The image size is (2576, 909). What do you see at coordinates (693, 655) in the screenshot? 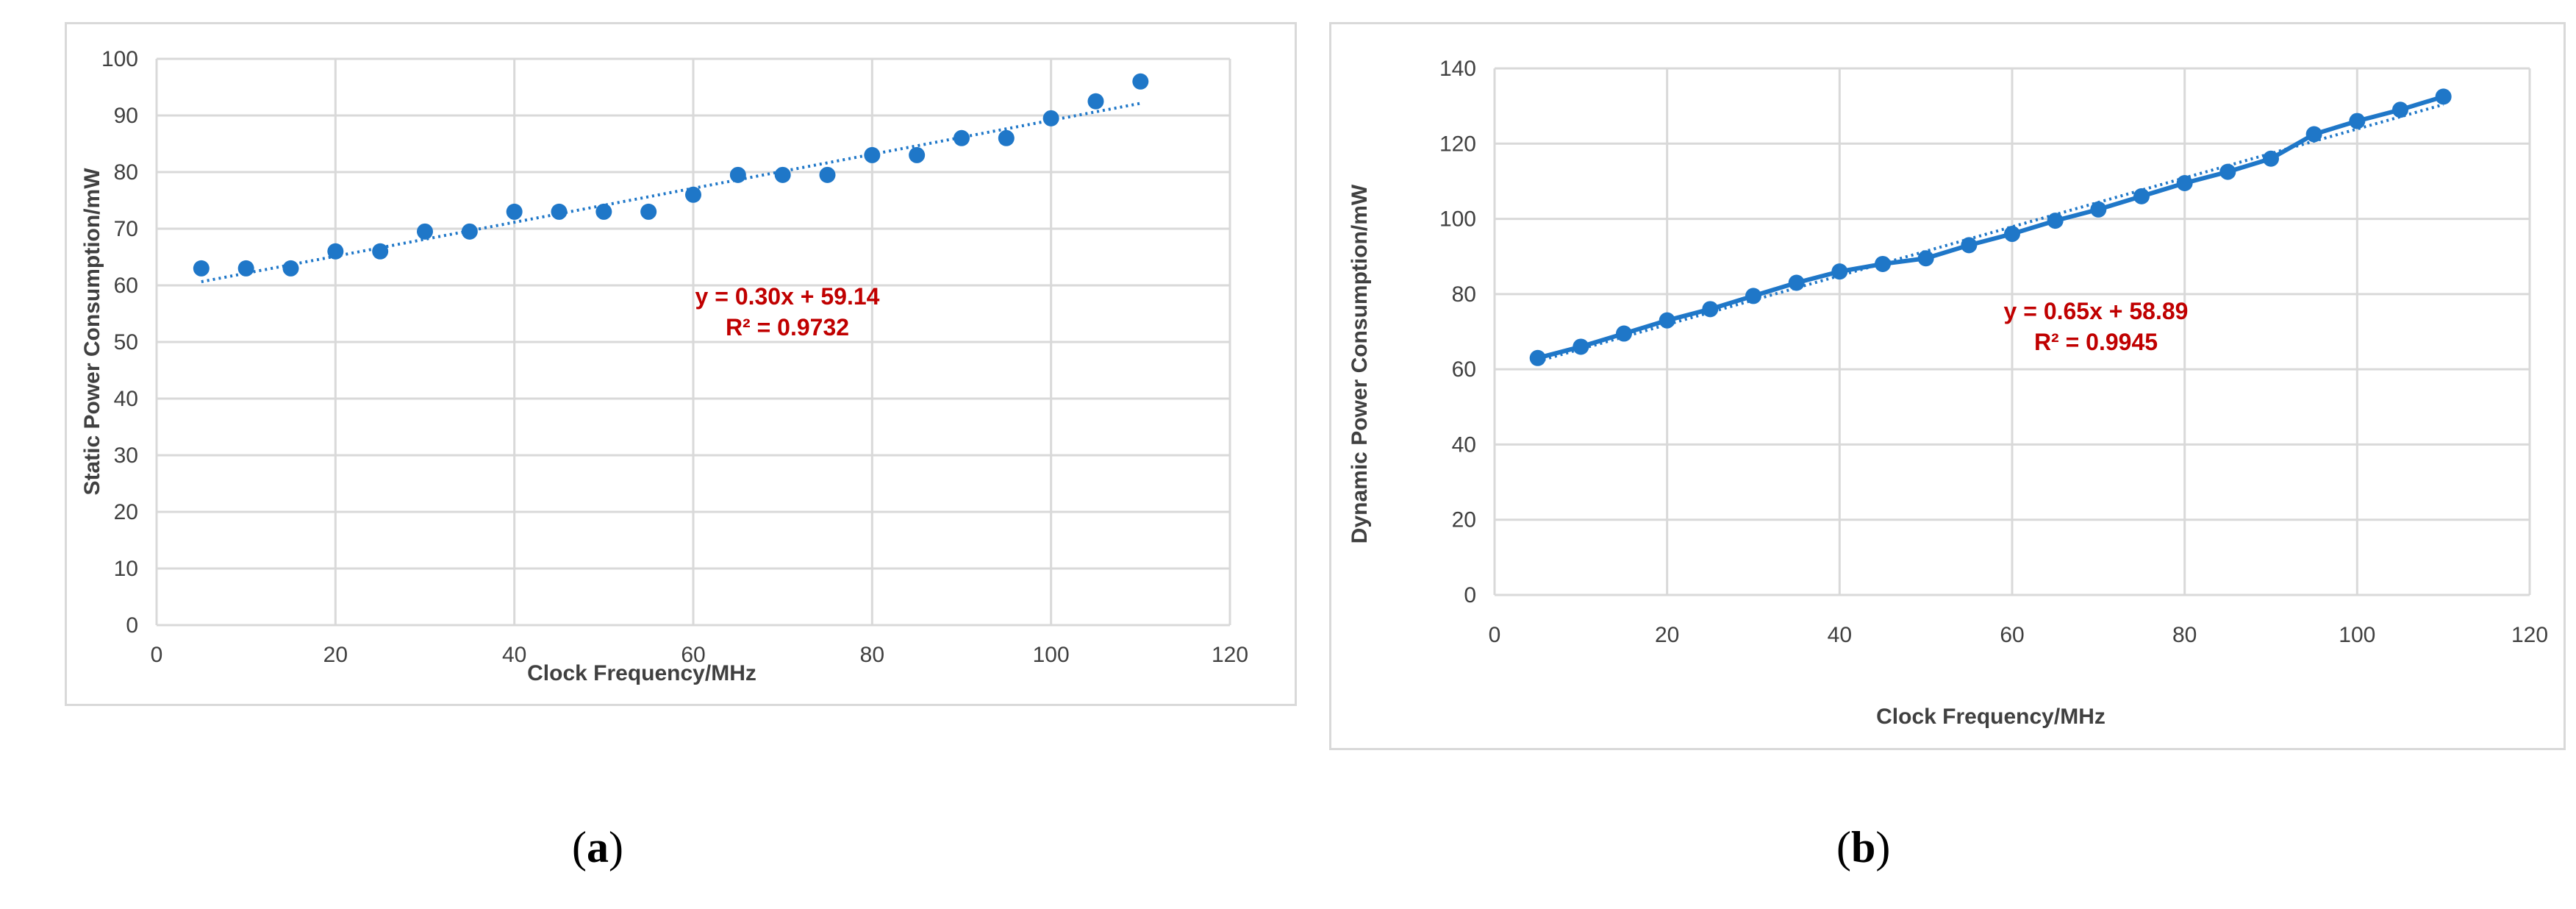
I see `chart-a-x-tick-label: 60` at bounding box center [693, 655].